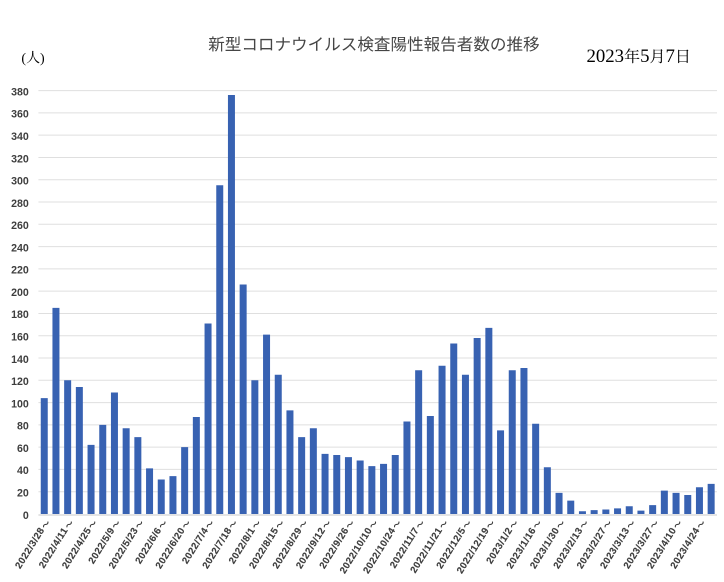 The image size is (724, 582). Describe the element at coordinates (20, 382) in the screenshot. I see `svg-text: 120` at that location.